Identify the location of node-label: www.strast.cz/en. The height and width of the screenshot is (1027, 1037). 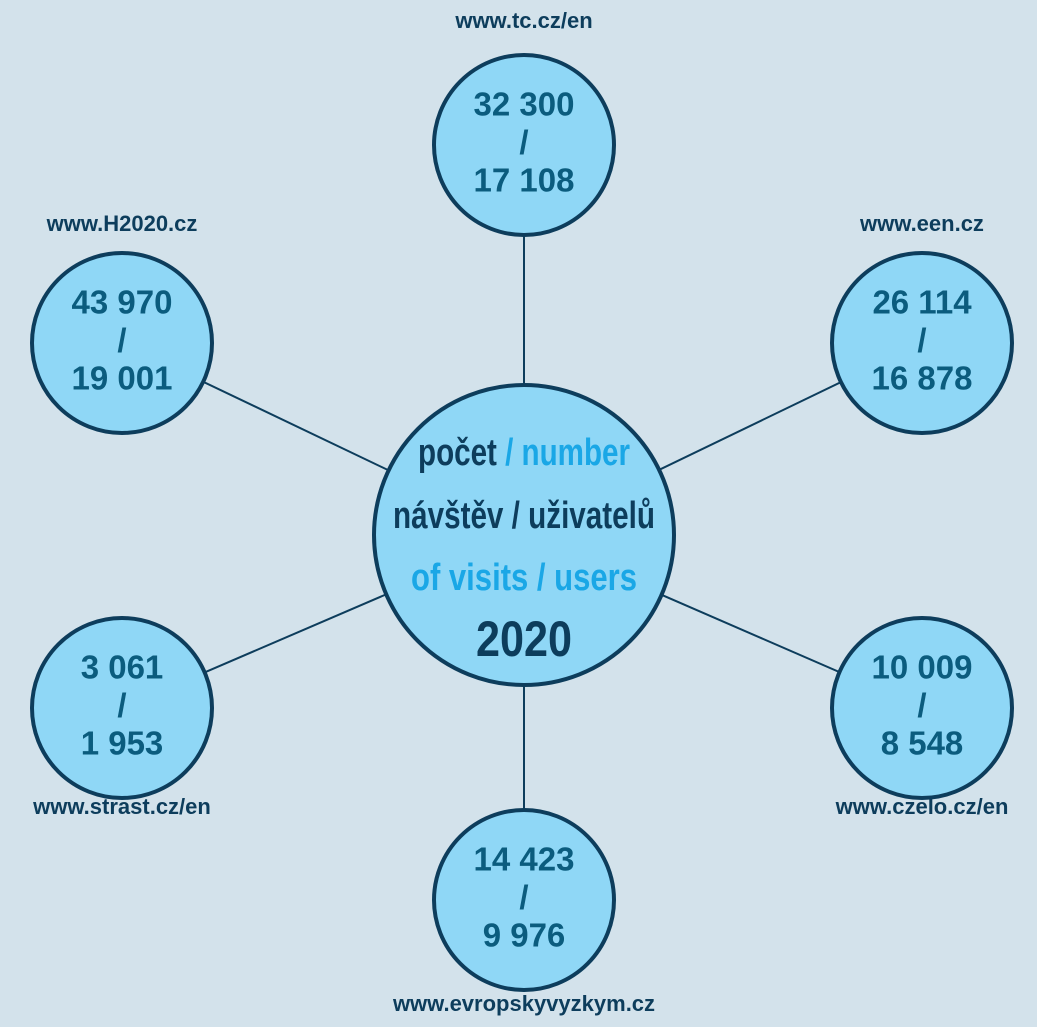
(121, 806).